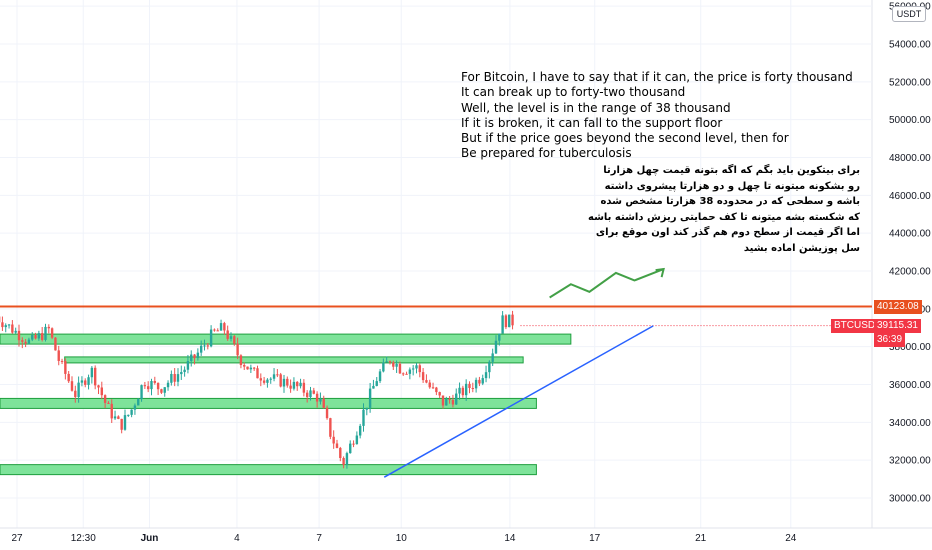 This screenshot has height=550, width=932. Describe the element at coordinates (466, 535) in the screenshot. I see `time-axis: 27 12:30 Jun 4 7 10 14 17 21 24` at that location.